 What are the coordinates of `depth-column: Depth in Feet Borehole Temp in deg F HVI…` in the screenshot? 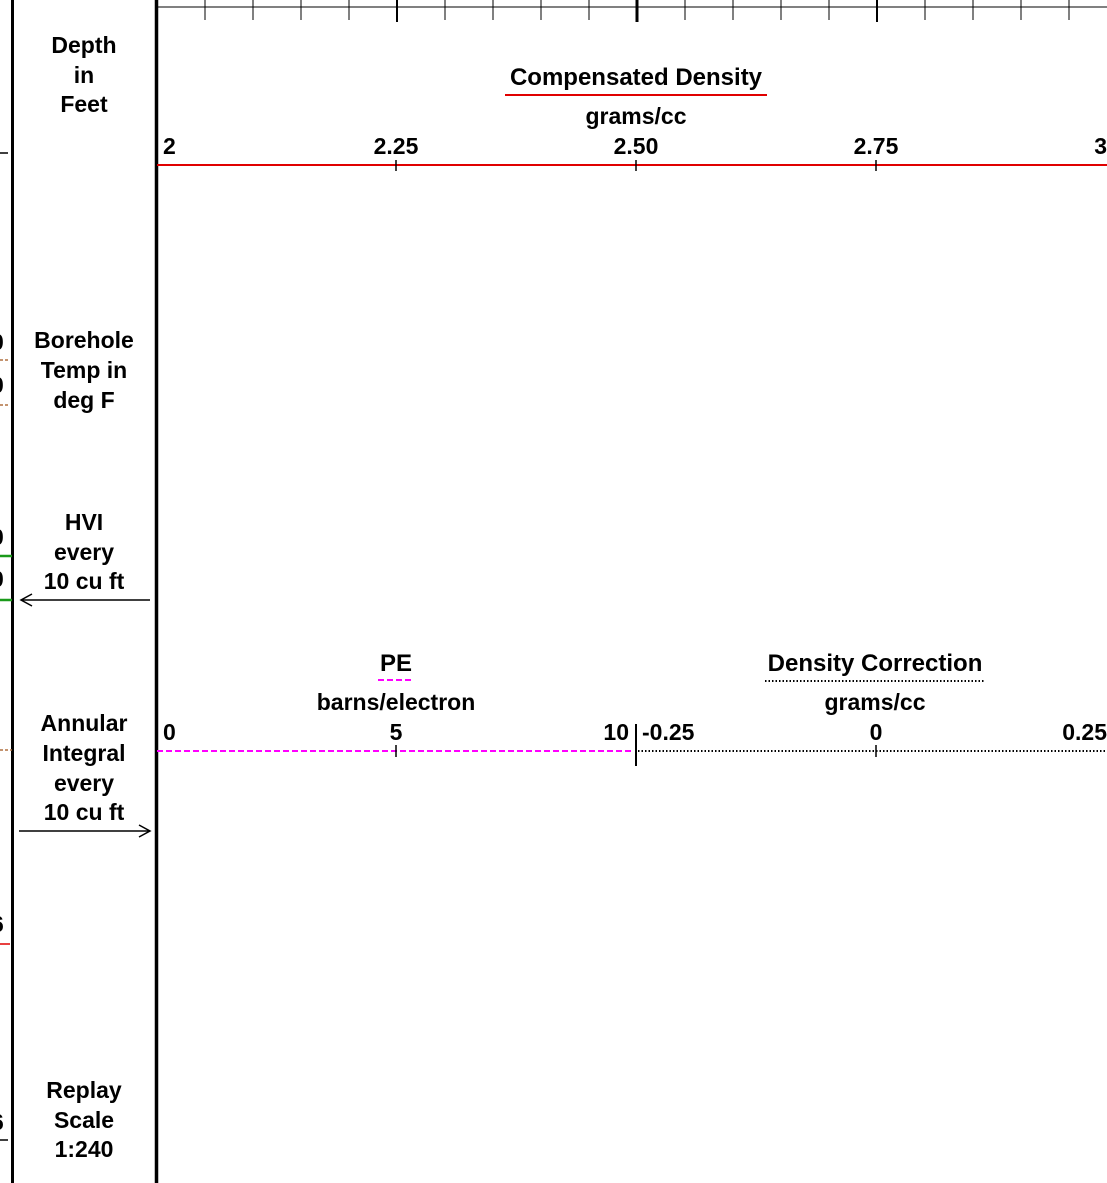 It's located at (85, 597).